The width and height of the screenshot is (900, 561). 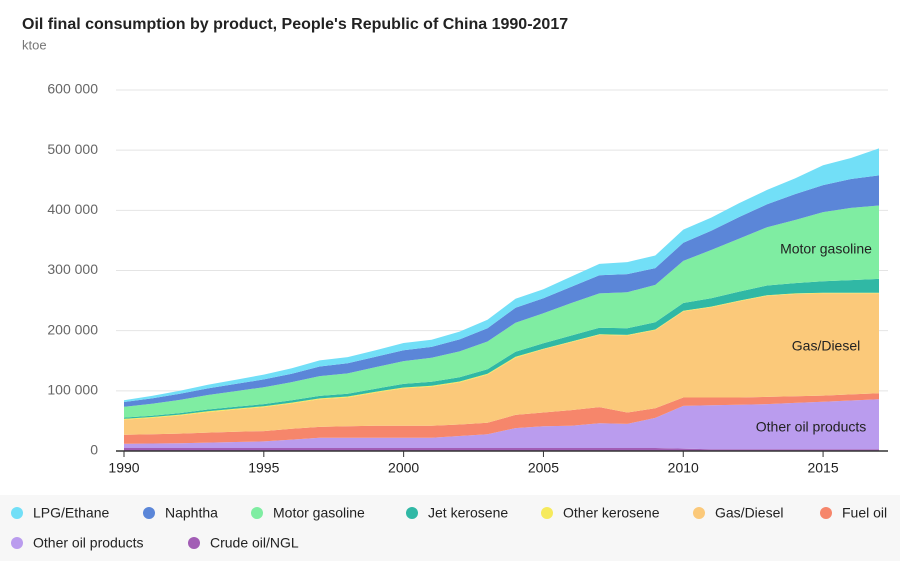 I want to click on y-tick-label: 400 000, so click(x=72, y=209).